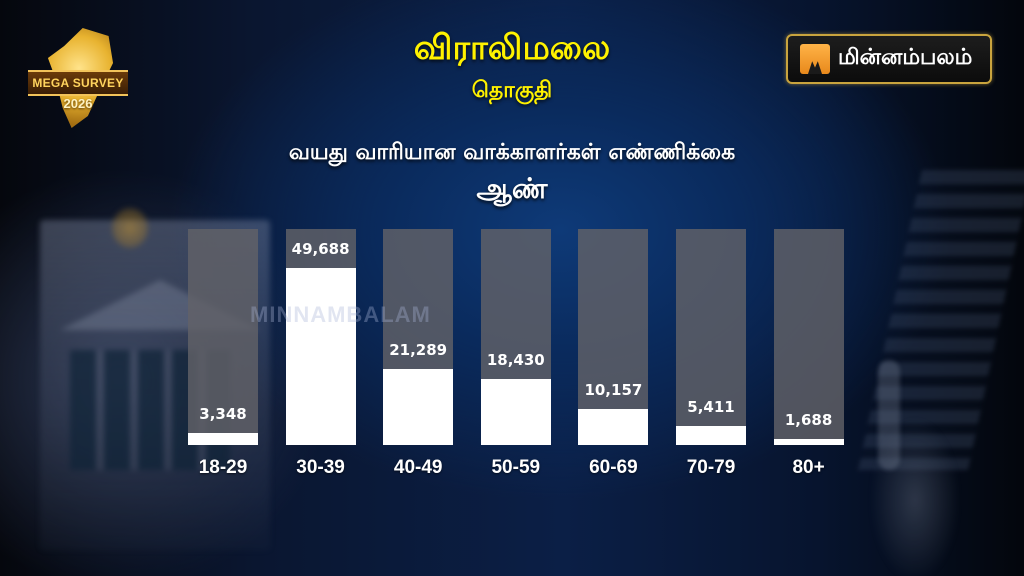 This screenshot has width=1024, height=576. I want to click on bar-value-label: 21,289, so click(418, 350).